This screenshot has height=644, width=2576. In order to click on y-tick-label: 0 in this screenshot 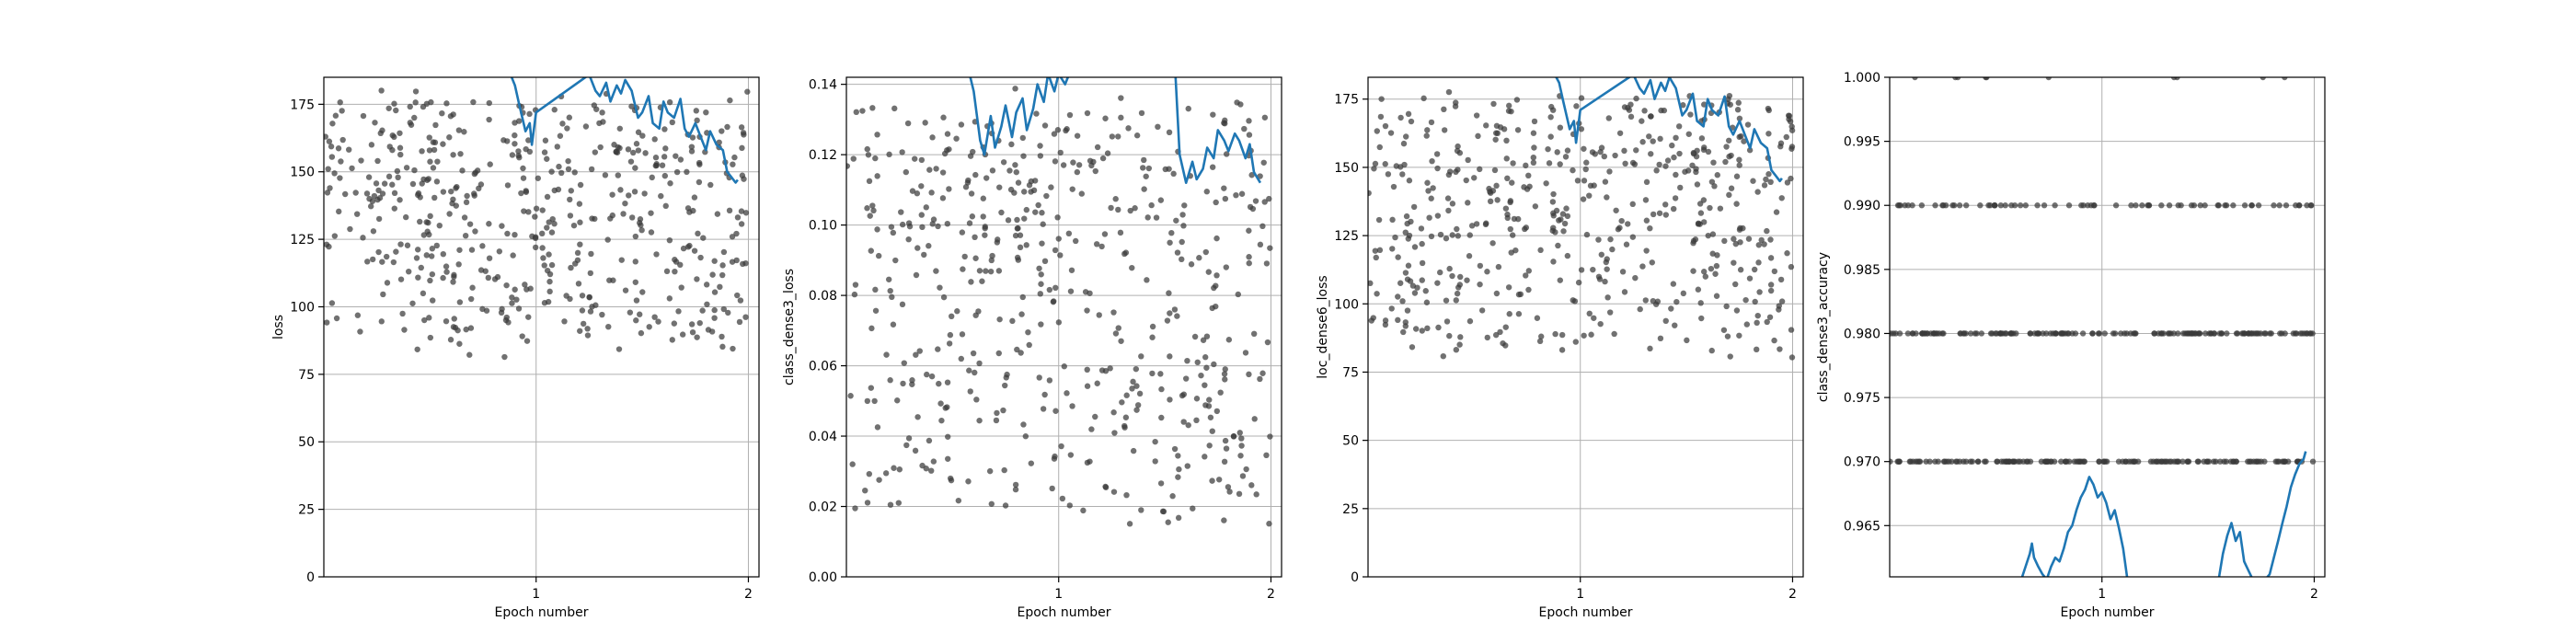, I will do `click(1355, 577)`.